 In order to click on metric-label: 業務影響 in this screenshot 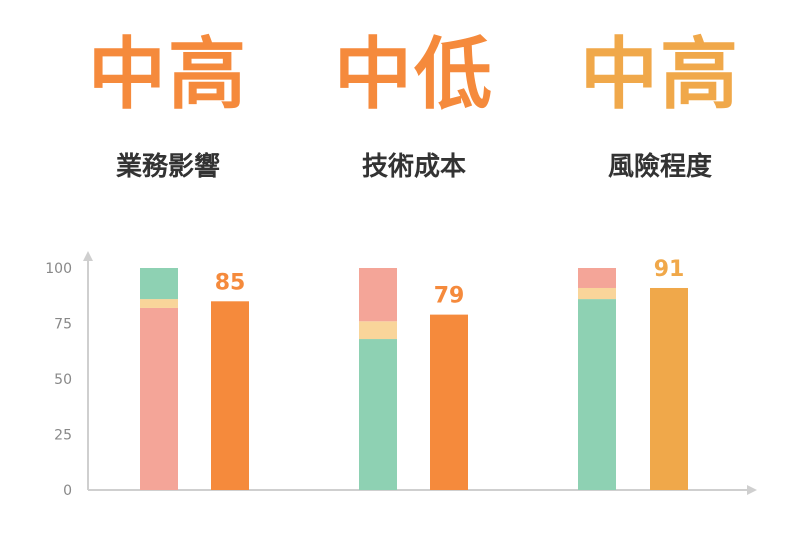, I will do `click(167, 167)`.